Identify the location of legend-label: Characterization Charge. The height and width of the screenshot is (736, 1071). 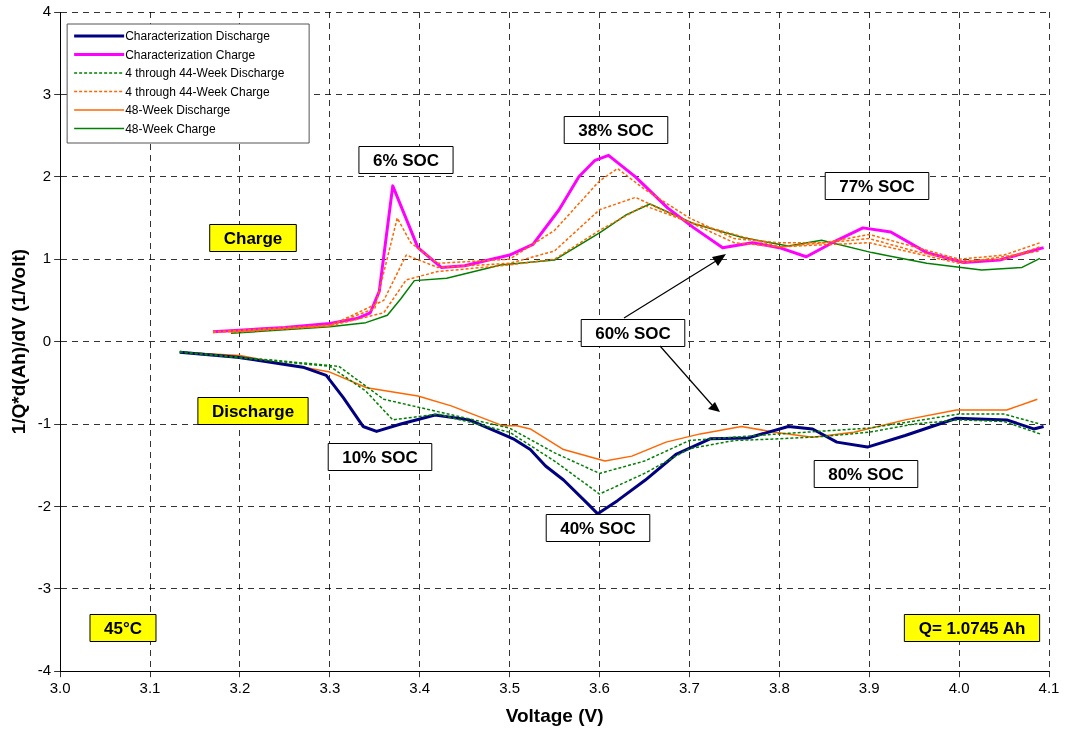
(190, 54).